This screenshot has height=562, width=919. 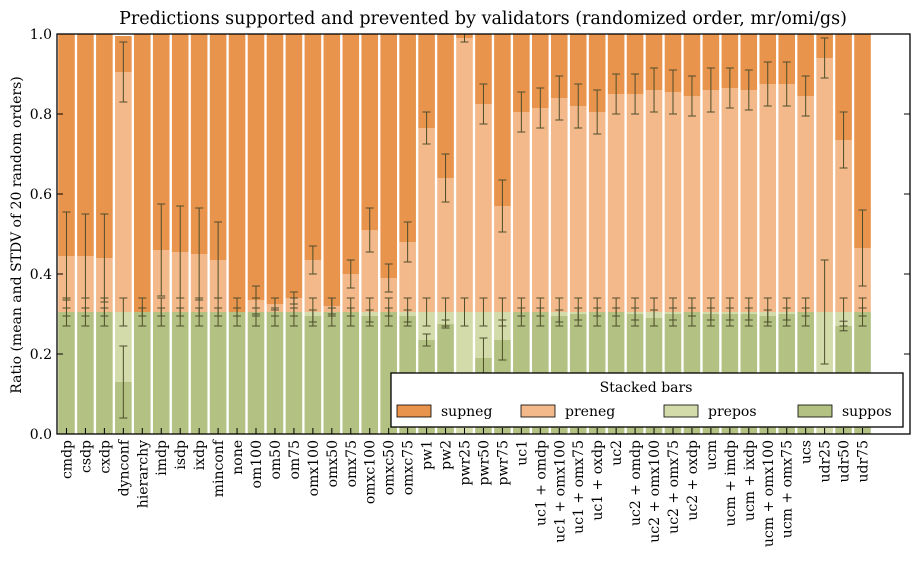 What do you see at coordinates (41, 355) in the screenshot?
I see `y-tick-label: 0.2` at bounding box center [41, 355].